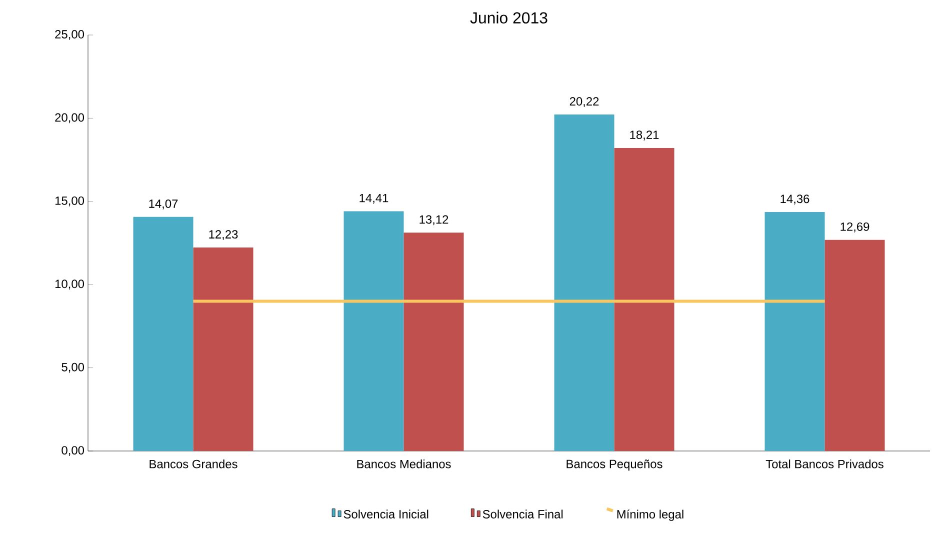  I want to click on x-tick-label: Total Bancos Privados, so click(825, 464).